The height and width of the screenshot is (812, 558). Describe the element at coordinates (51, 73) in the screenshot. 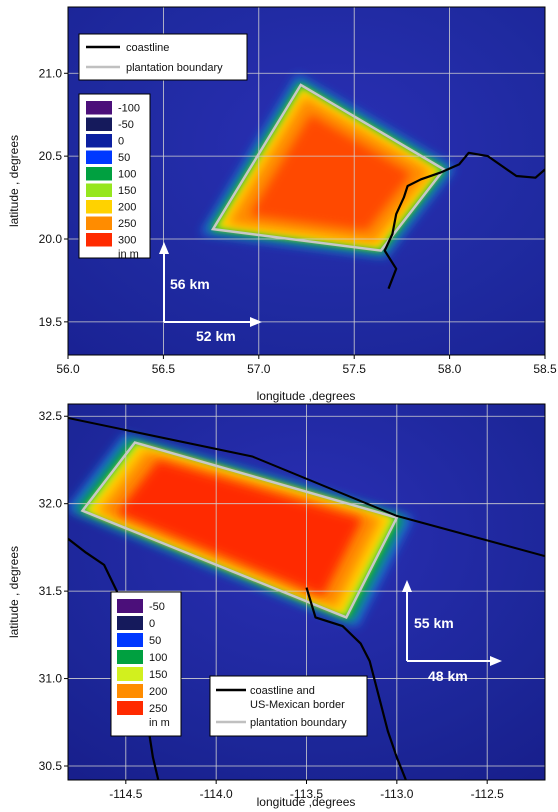

I see `y-tick-label-3: 21.0` at that location.